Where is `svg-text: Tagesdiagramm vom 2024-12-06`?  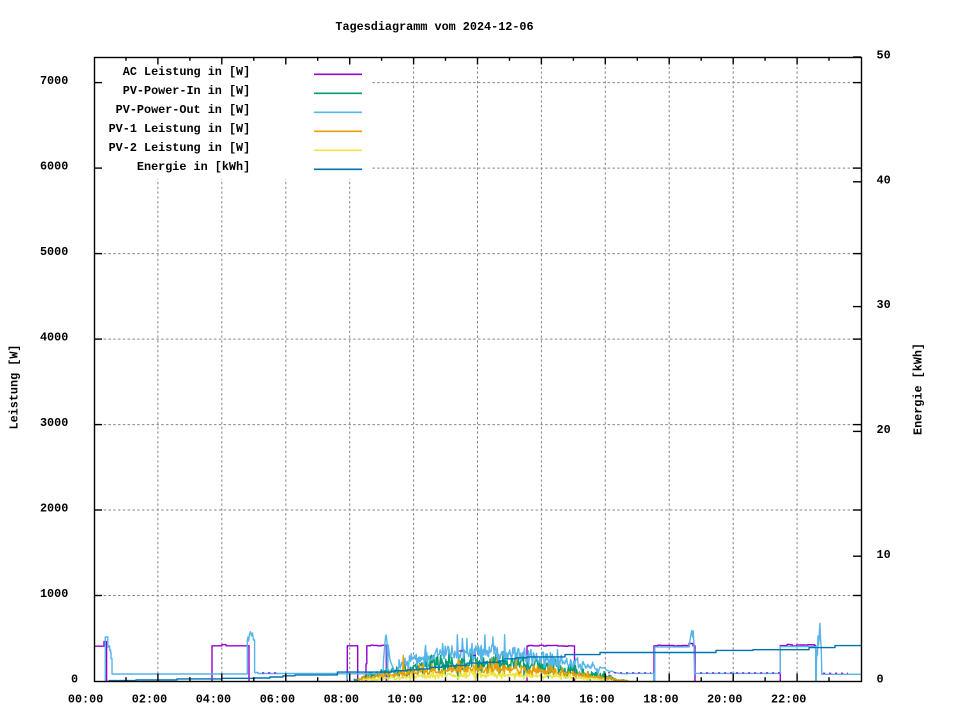 svg-text: Tagesdiagramm vom 2024-12-06 is located at coordinates (434, 27).